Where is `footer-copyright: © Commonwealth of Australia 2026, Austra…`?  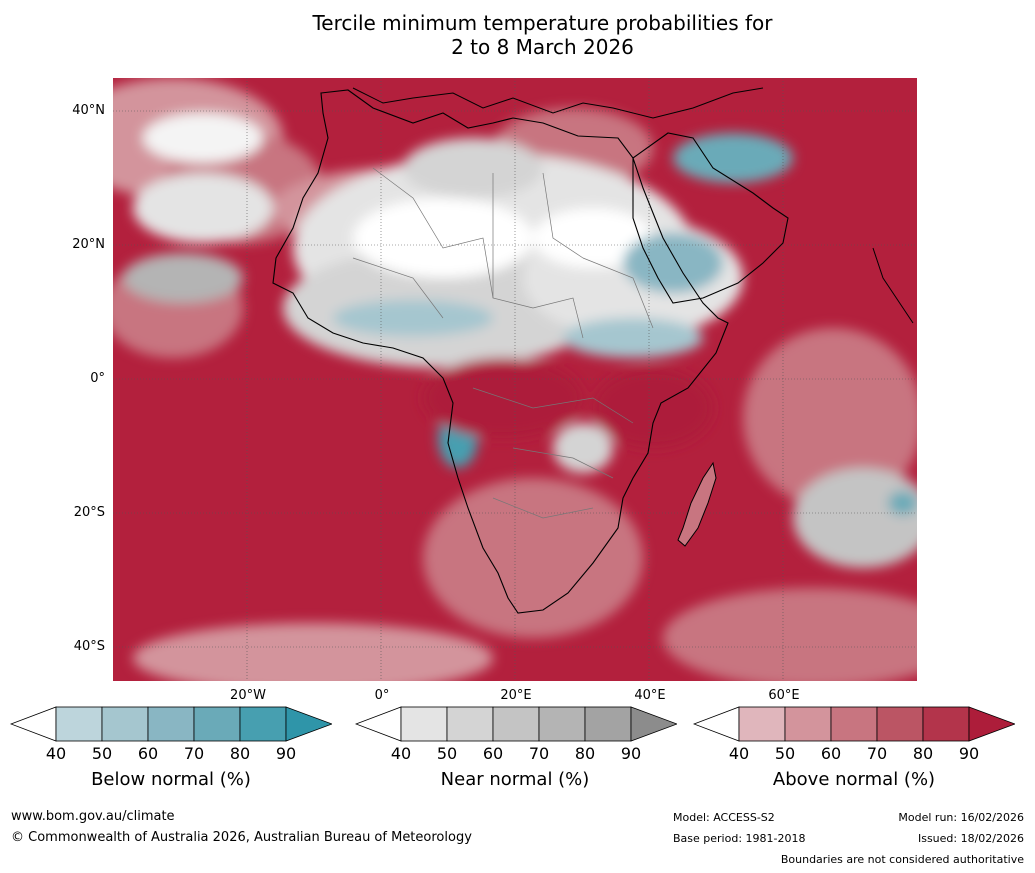
footer-copyright: © Commonwealth of Australia 2026, Austra… is located at coordinates (241, 837).